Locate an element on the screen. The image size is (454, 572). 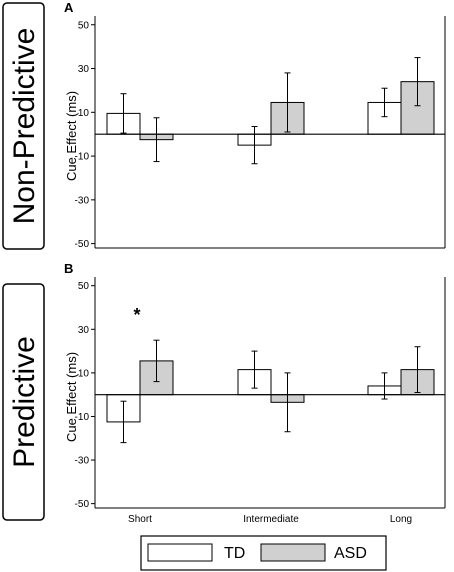
x-tick-label-short: Short is located at coordinates (140, 519).